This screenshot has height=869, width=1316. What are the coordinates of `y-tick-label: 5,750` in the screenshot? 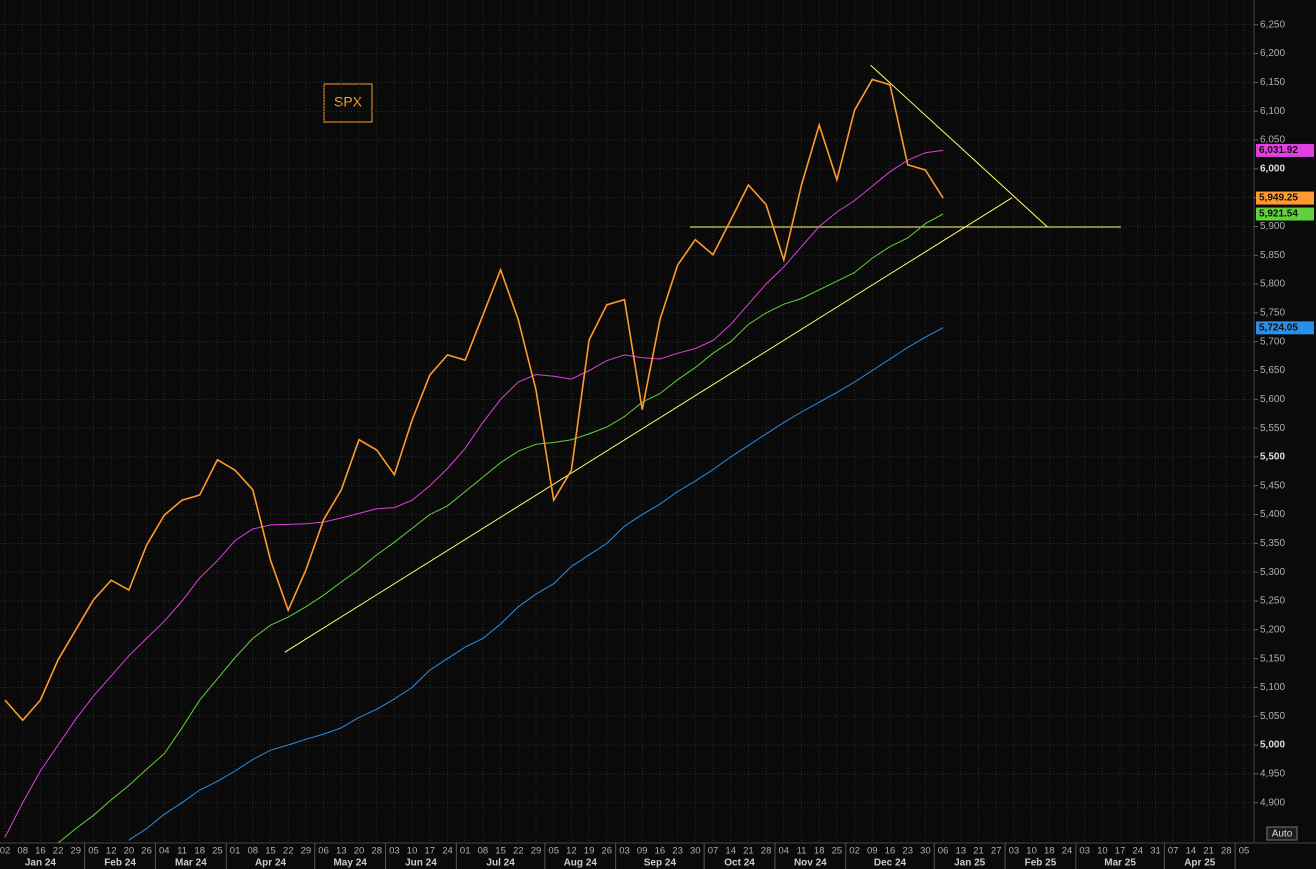 It's located at (1272, 313).